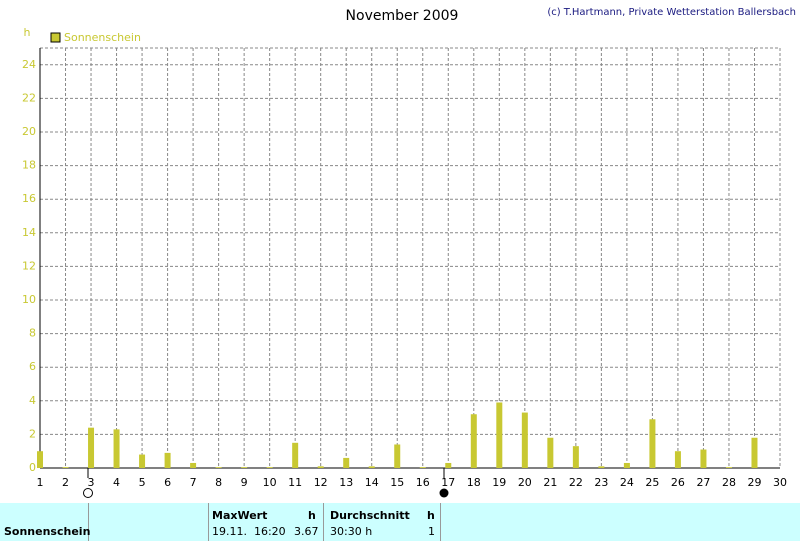  What do you see at coordinates (754, 482) in the screenshot?
I see `x-tick-label: 29` at bounding box center [754, 482].